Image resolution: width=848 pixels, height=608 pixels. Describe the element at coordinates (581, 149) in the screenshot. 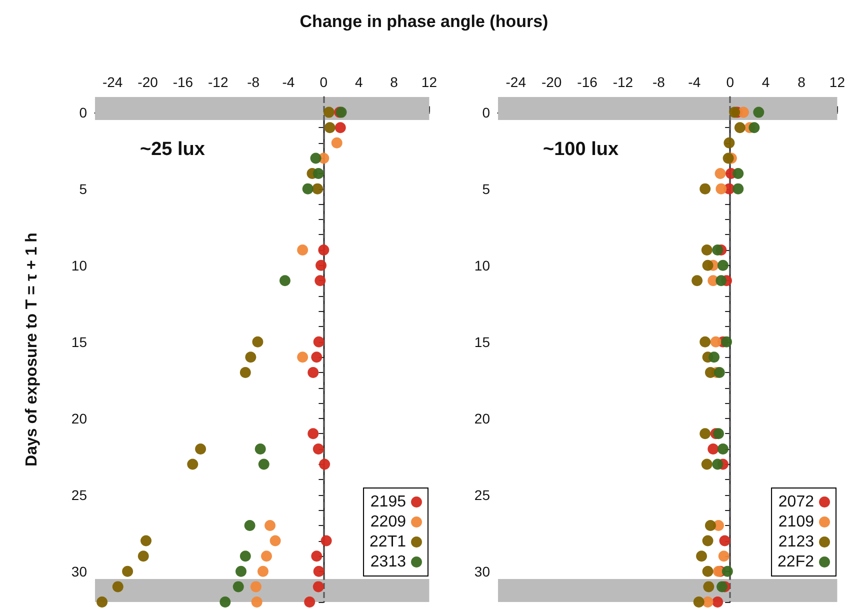

I see `annotation: ~100 lux` at that location.